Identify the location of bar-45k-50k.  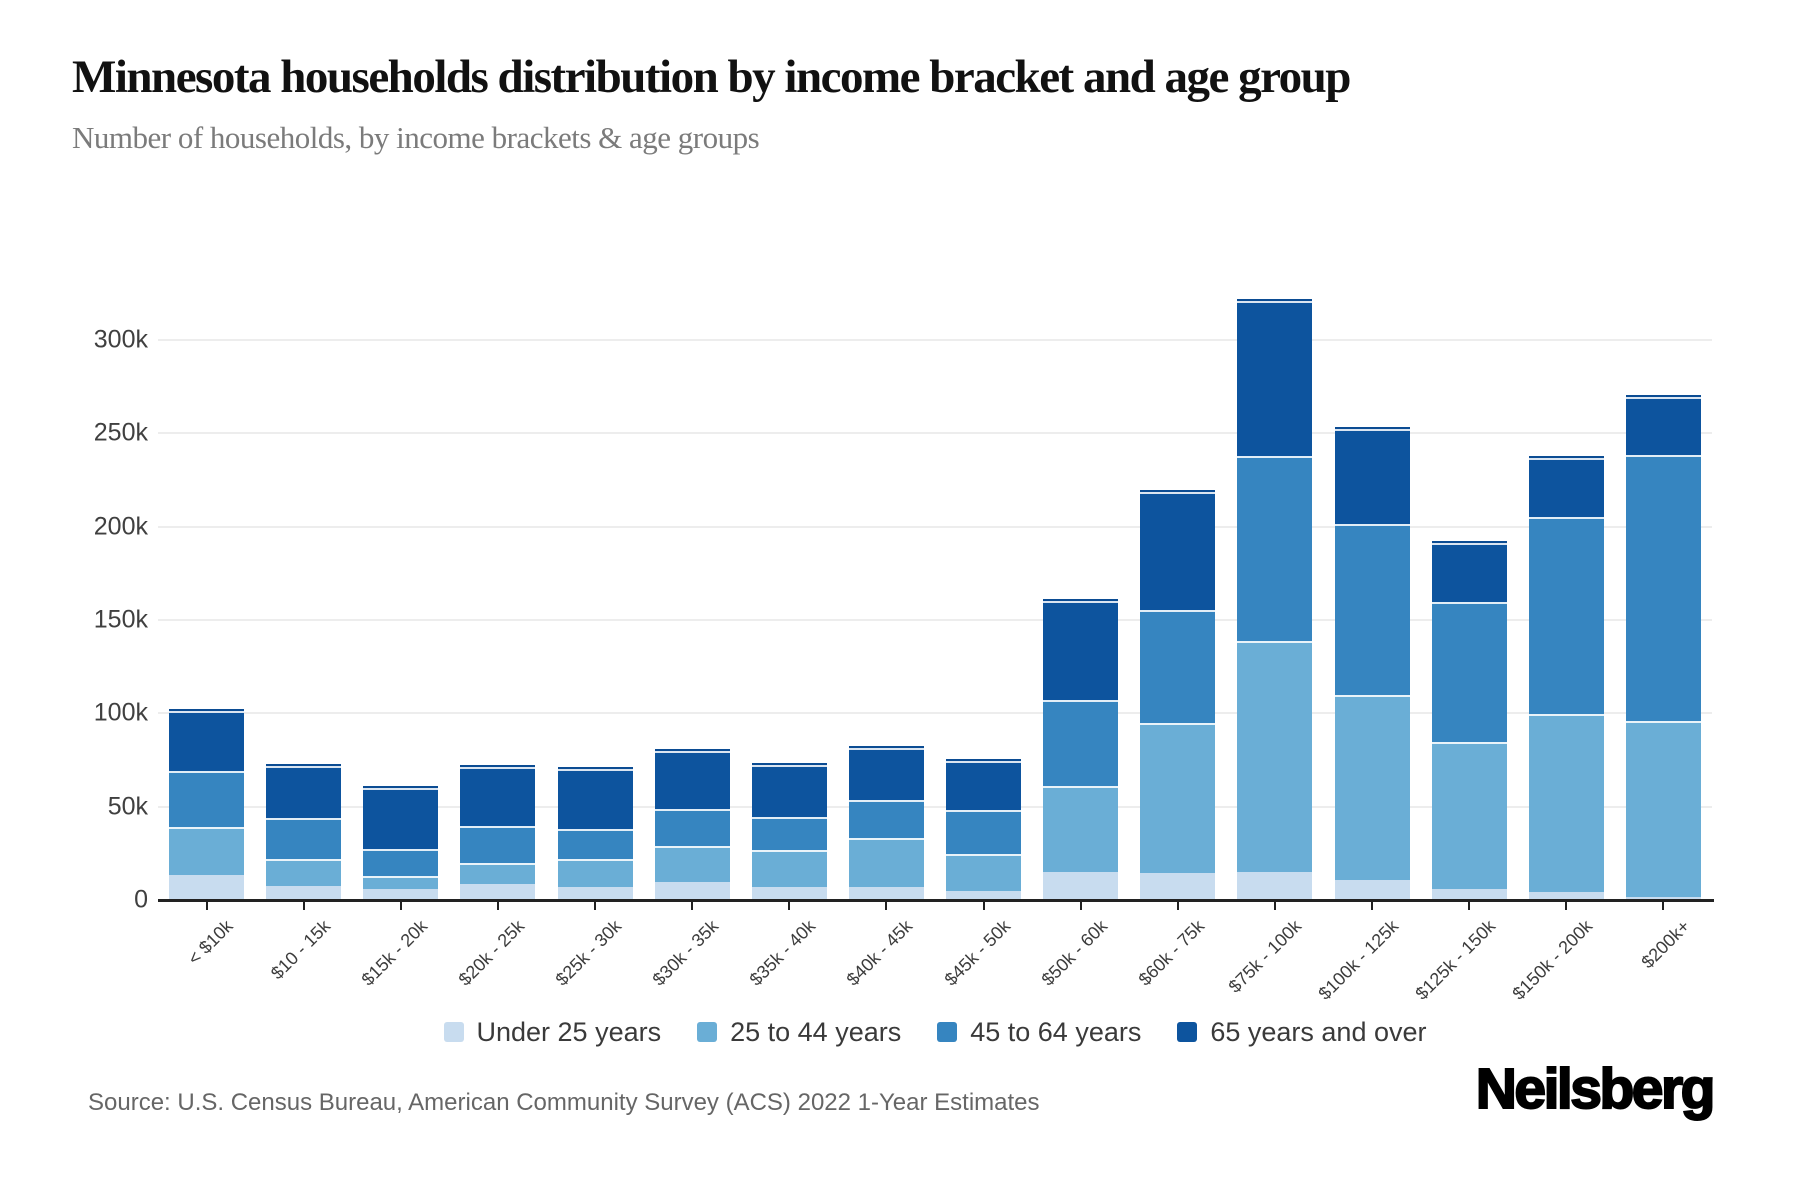
(984, 828).